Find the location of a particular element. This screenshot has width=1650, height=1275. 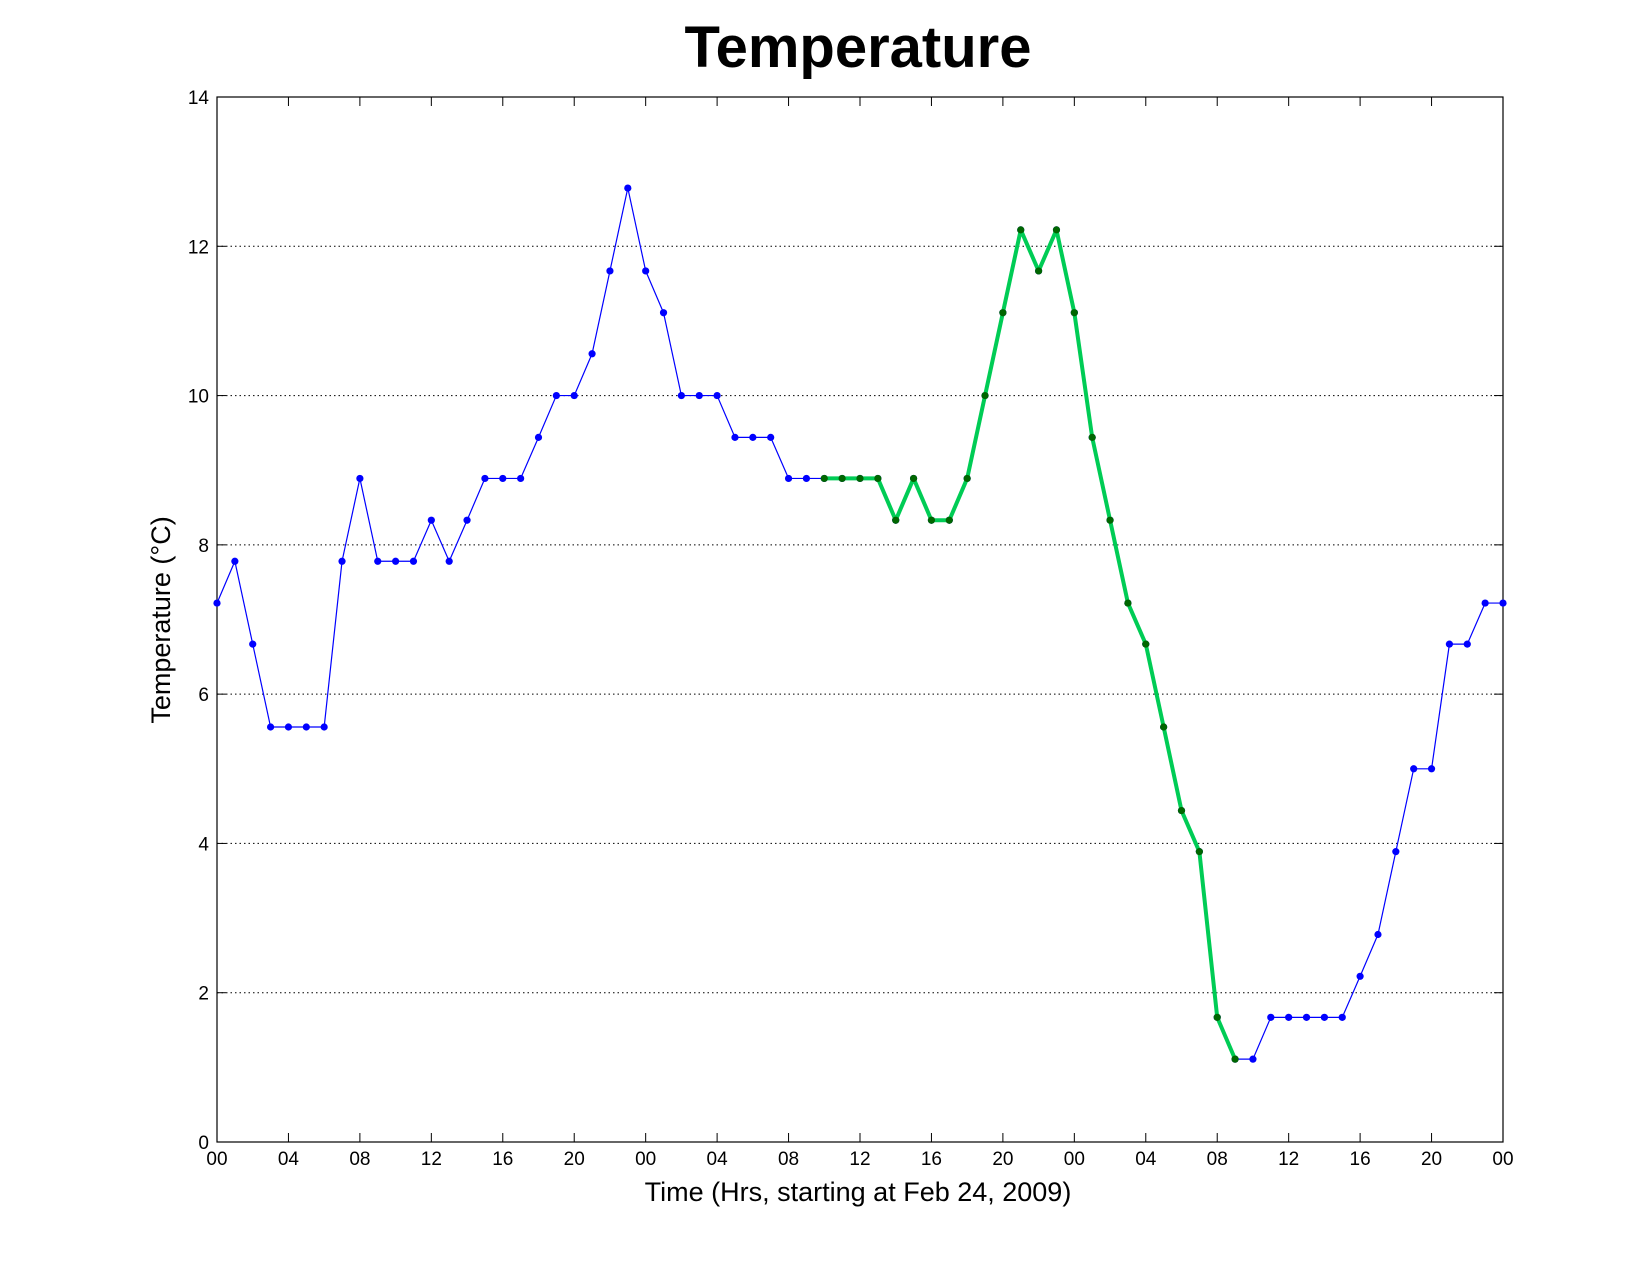

y-tick-label: 12 is located at coordinates (198, 247).